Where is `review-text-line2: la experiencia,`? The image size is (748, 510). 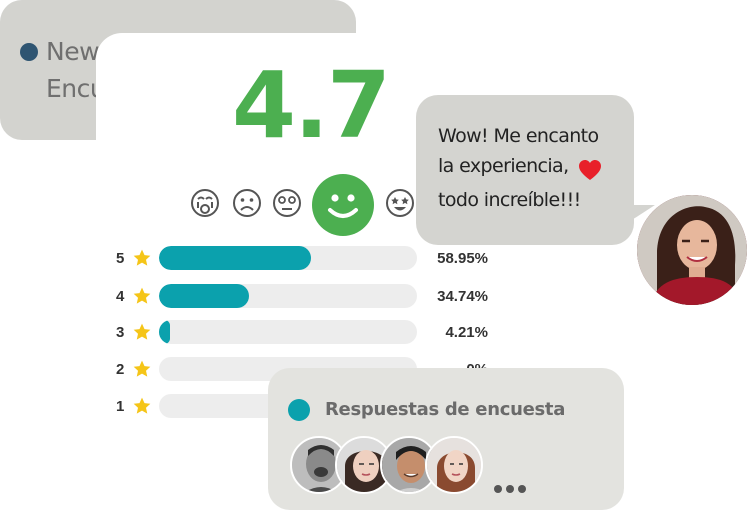
review-text-line2: la experiencia, is located at coordinates (503, 166).